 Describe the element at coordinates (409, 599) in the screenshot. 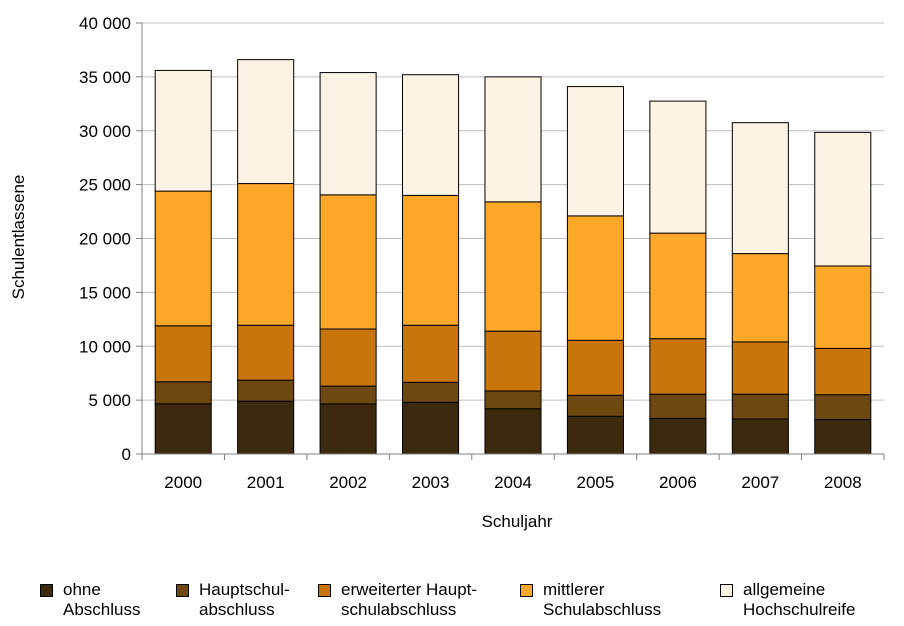

I see `legend-label: erweiterter Haupt- schulabschluss` at that location.